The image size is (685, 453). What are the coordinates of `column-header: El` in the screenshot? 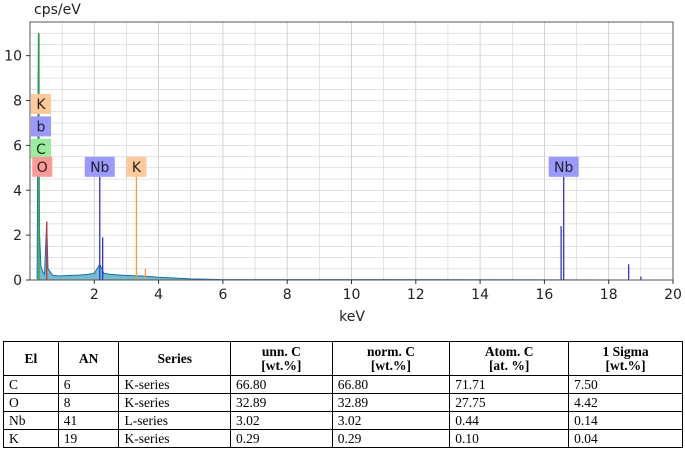 It's located at (31, 358).